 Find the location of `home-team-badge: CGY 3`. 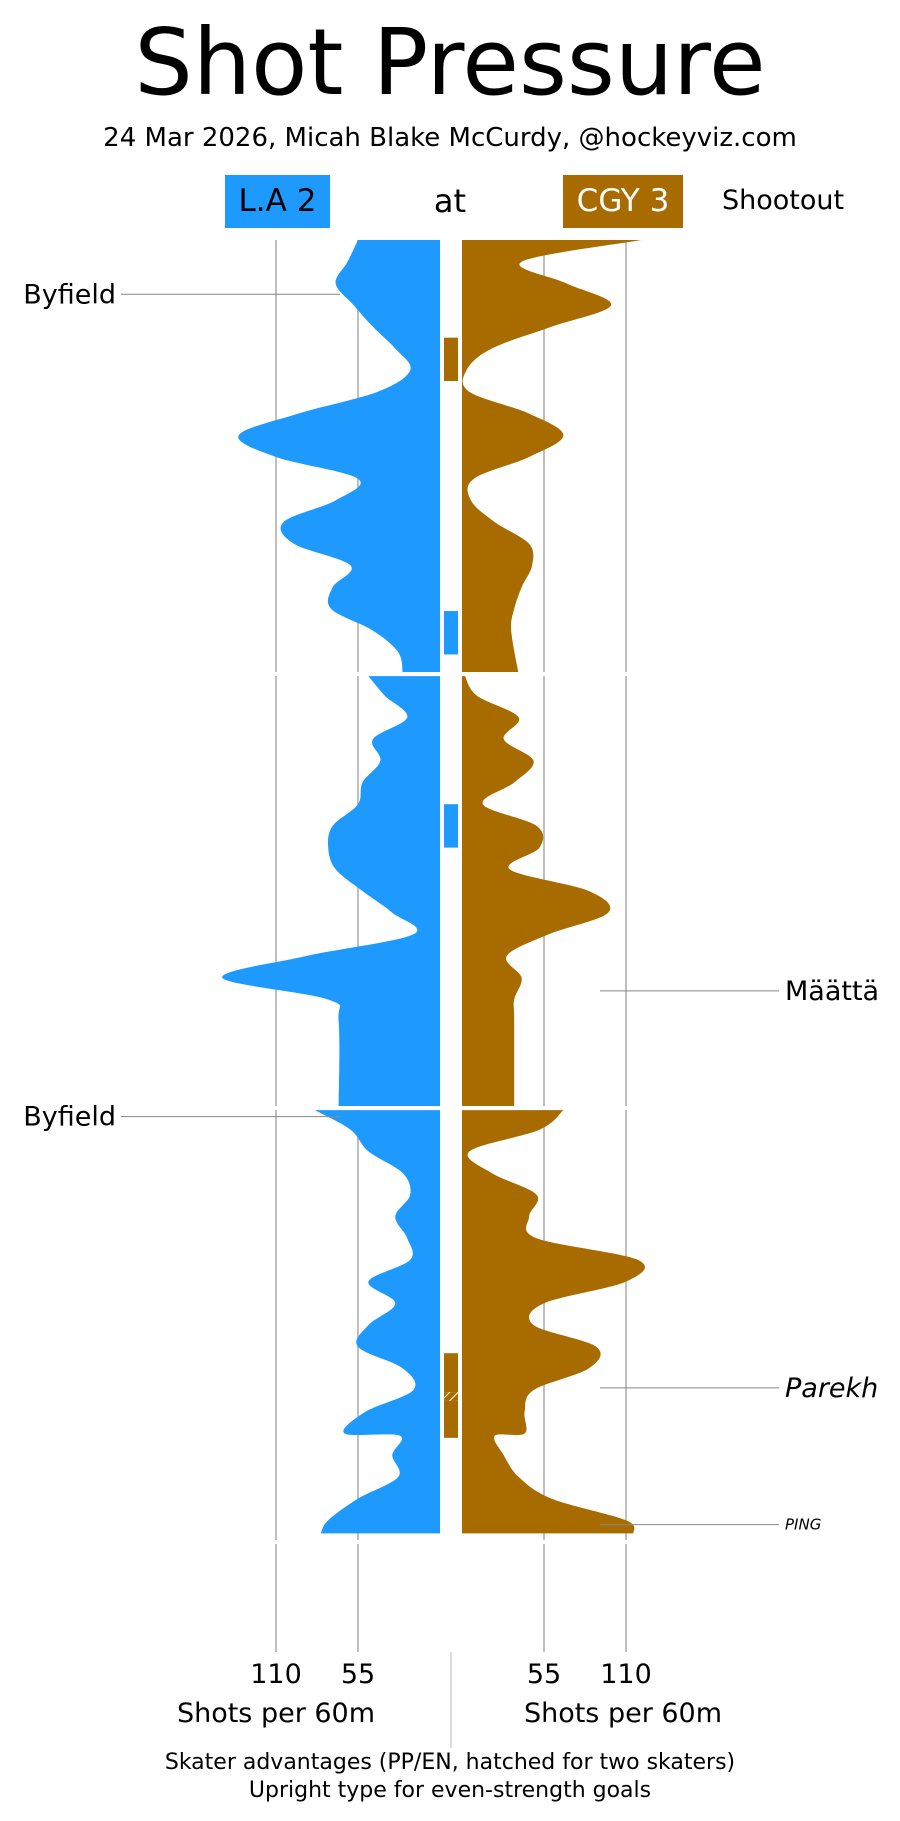

home-team-badge: CGY 3 is located at coordinates (623, 201).